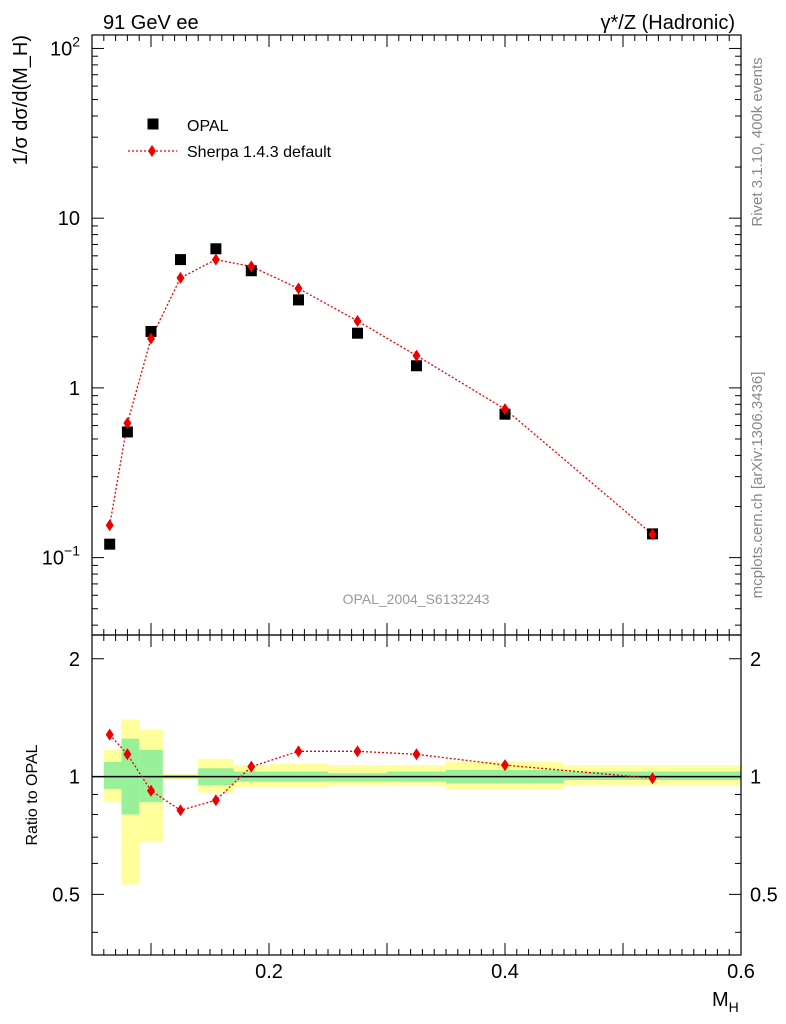 This screenshot has height=1024, width=786. I want to click on ratio-sherpa-line, so click(381, 773).